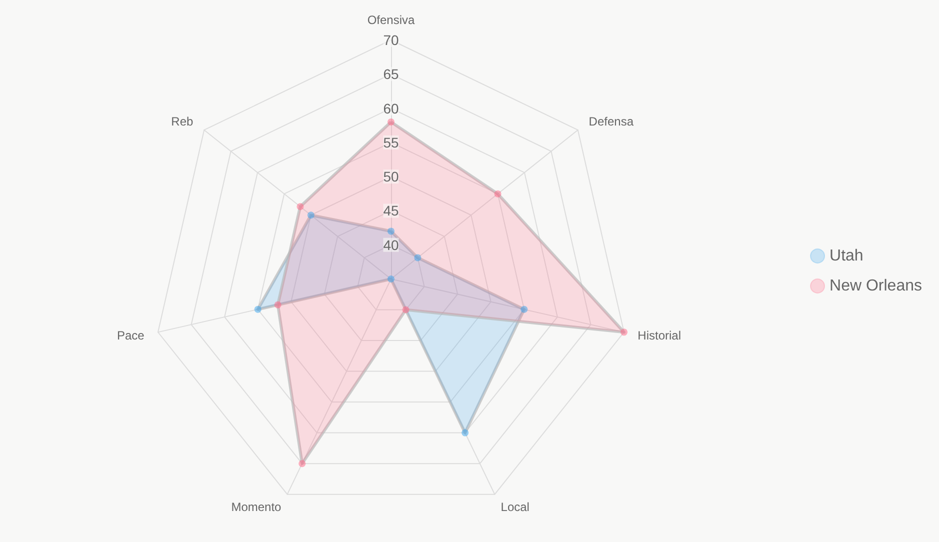 The width and height of the screenshot is (939, 542). What do you see at coordinates (847, 256) in the screenshot?
I see `legend-label: Utah` at bounding box center [847, 256].